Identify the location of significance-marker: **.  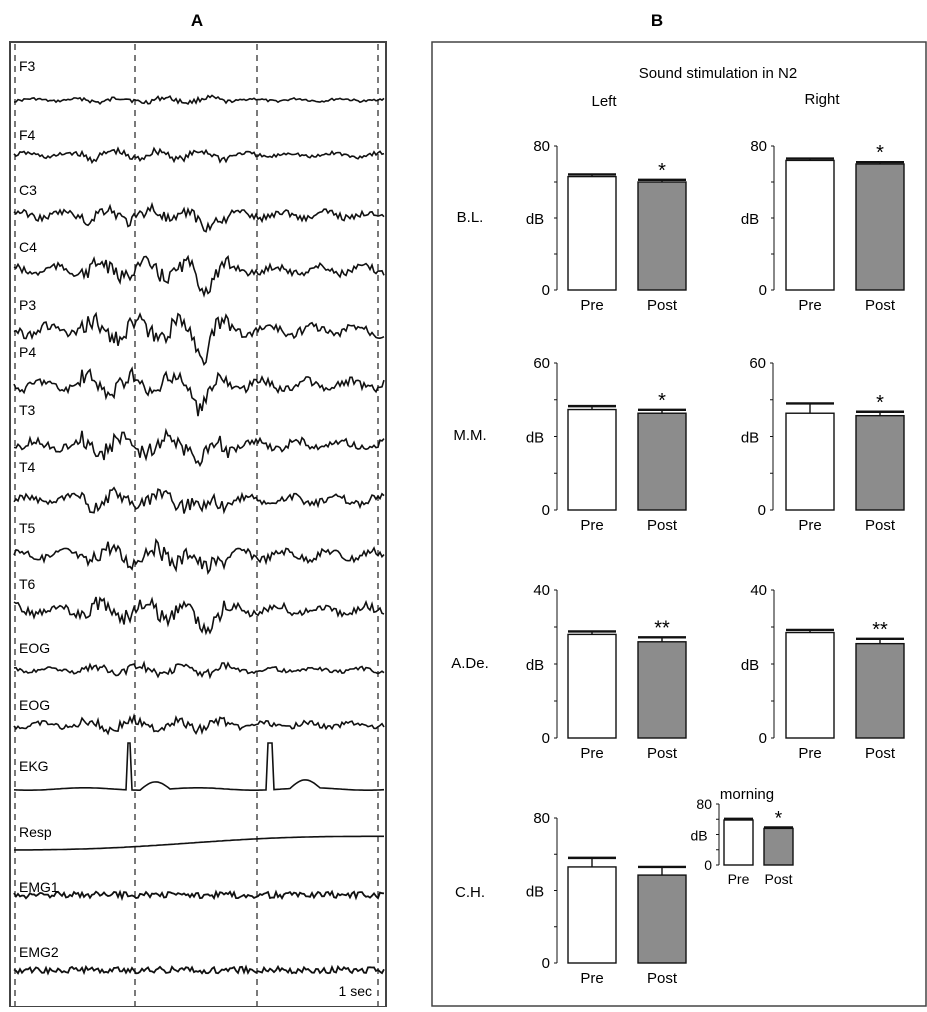
(662, 628).